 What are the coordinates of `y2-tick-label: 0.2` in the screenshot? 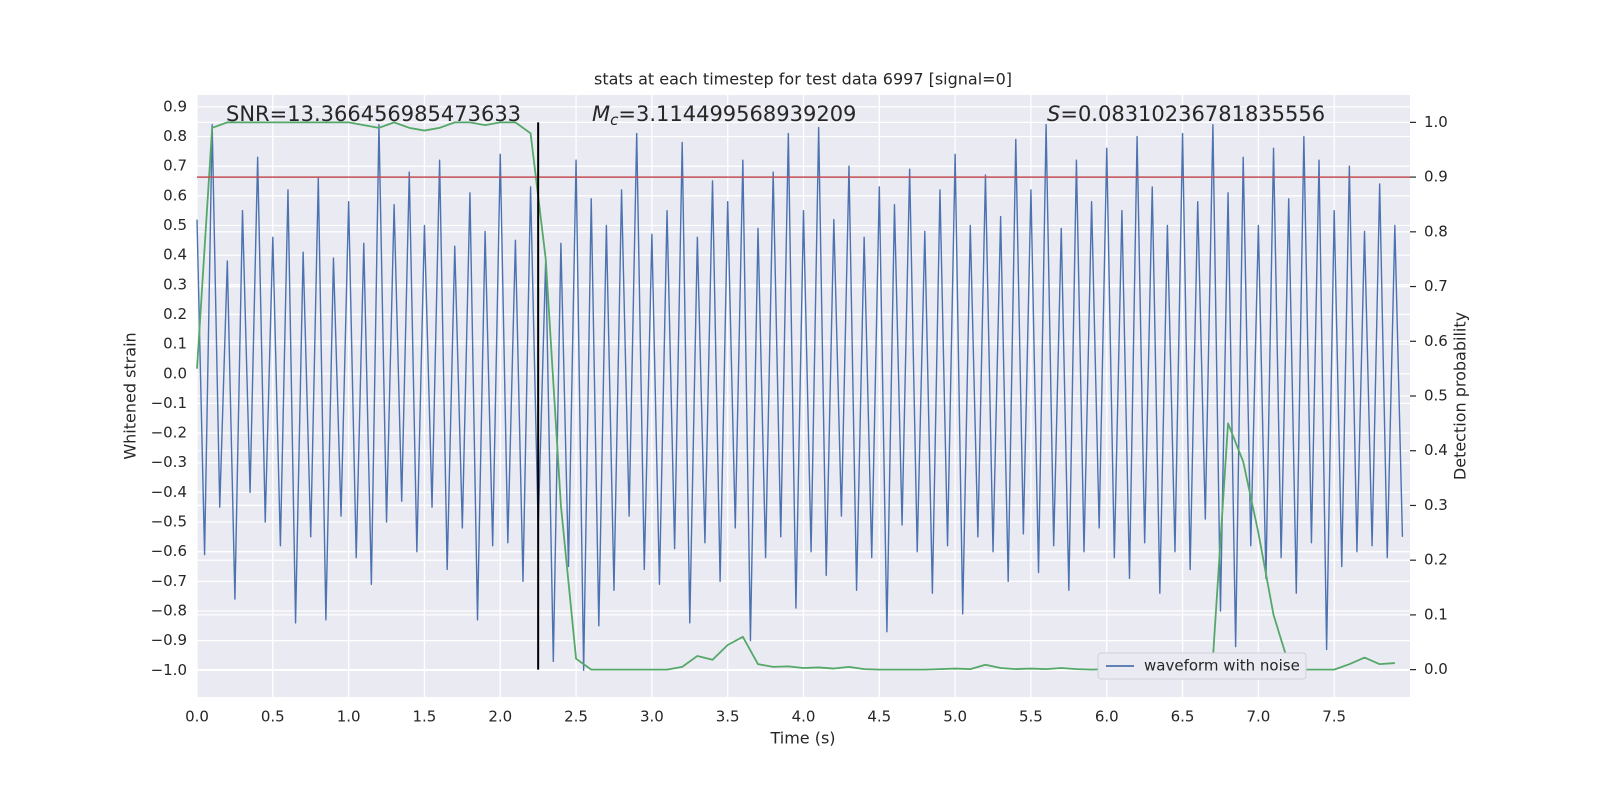 It's located at (1436, 560).